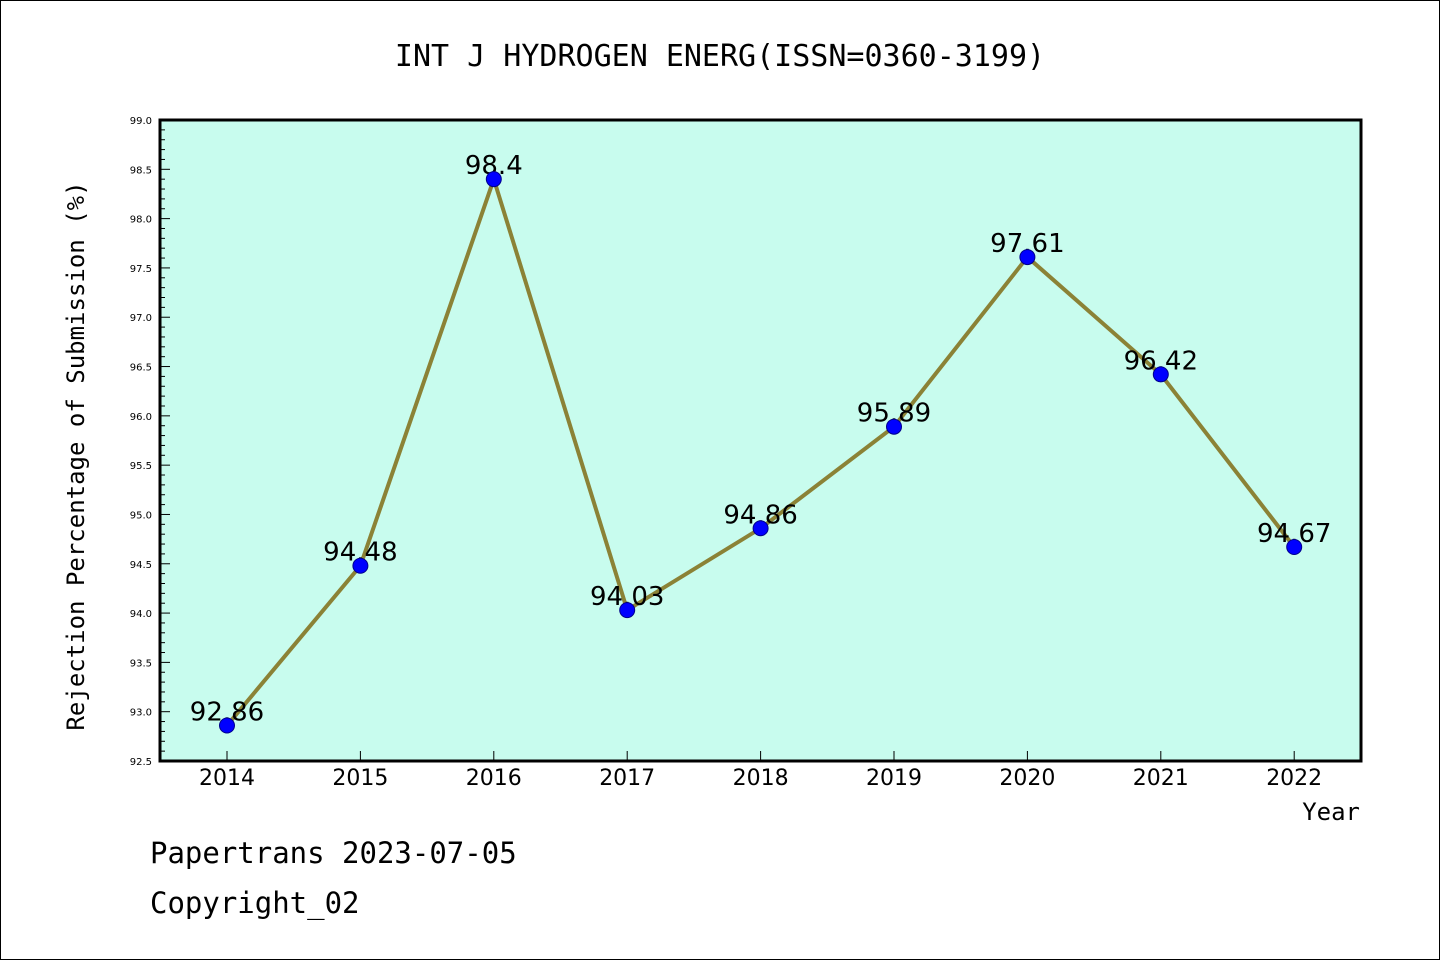 The image size is (1440, 960). Describe the element at coordinates (494, 778) in the screenshot. I see `x-tick-label: 2016` at that location.